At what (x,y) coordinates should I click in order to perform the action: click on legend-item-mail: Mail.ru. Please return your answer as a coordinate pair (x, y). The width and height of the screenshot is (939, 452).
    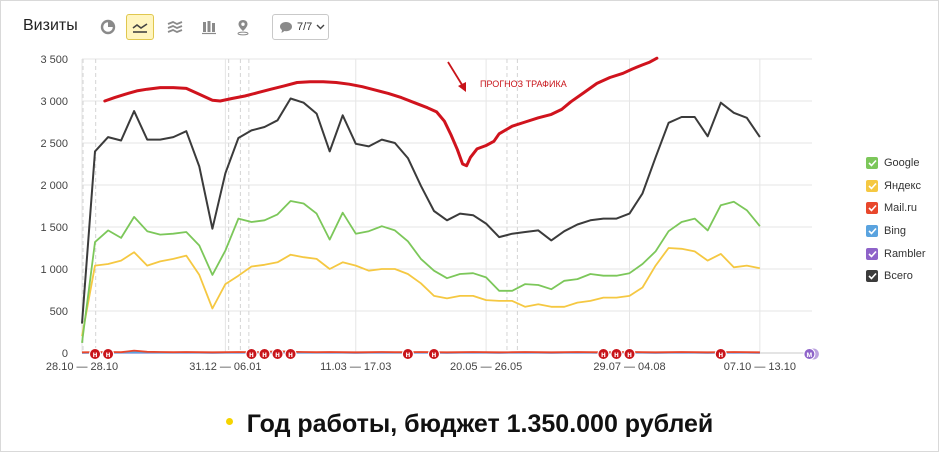
    Looking at the image, I should click on (896, 208).